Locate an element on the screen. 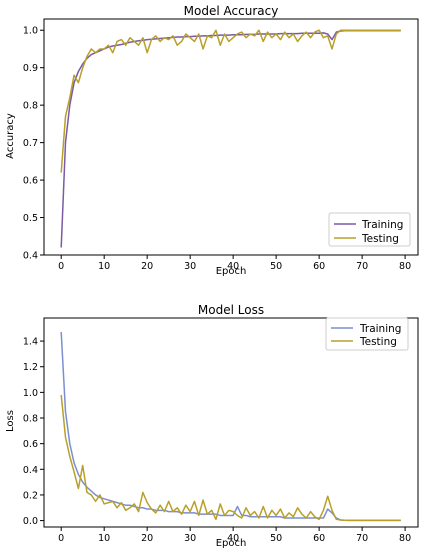 This screenshot has height=550, width=427. loss-x-tick-label: 50 is located at coordinates (276, 538).